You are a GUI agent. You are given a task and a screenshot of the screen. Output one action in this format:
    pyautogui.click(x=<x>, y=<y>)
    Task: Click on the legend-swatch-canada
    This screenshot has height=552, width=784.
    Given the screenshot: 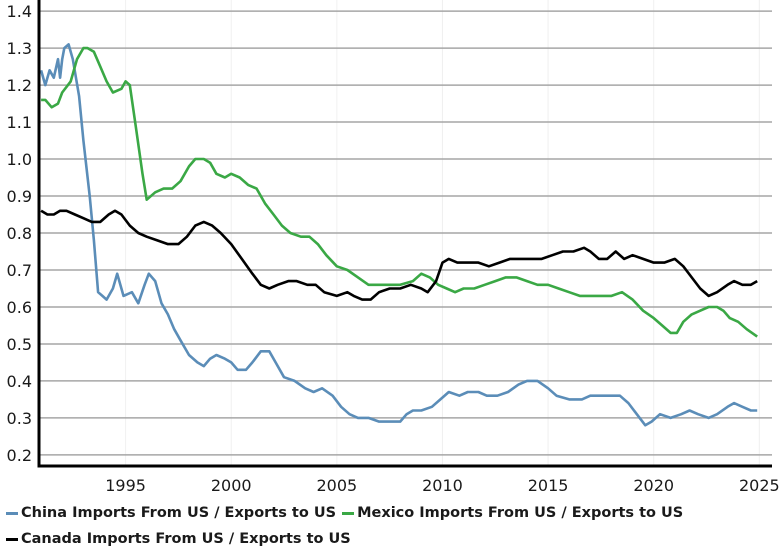 What is the action you would take?
    pyautogui.click(x=12, y=539)
    